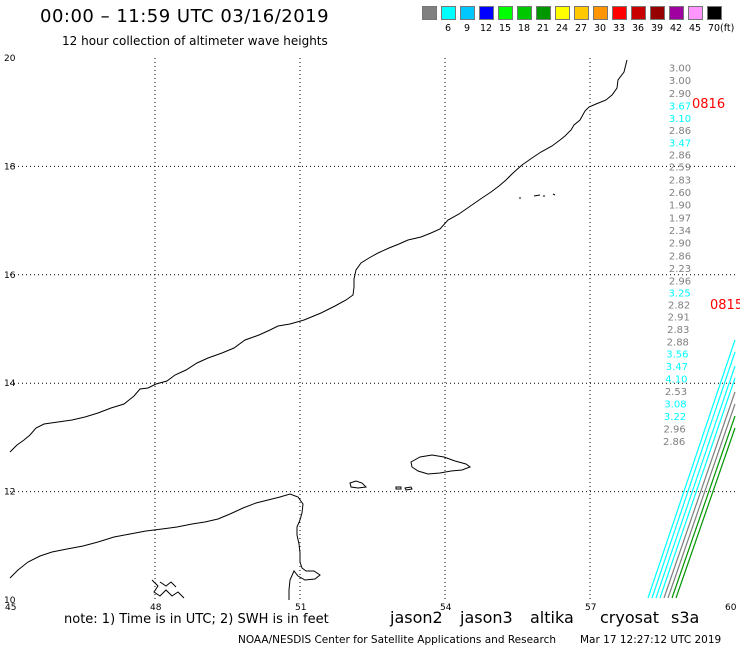  I want to click on legend-label: 24, so click(562, 28).